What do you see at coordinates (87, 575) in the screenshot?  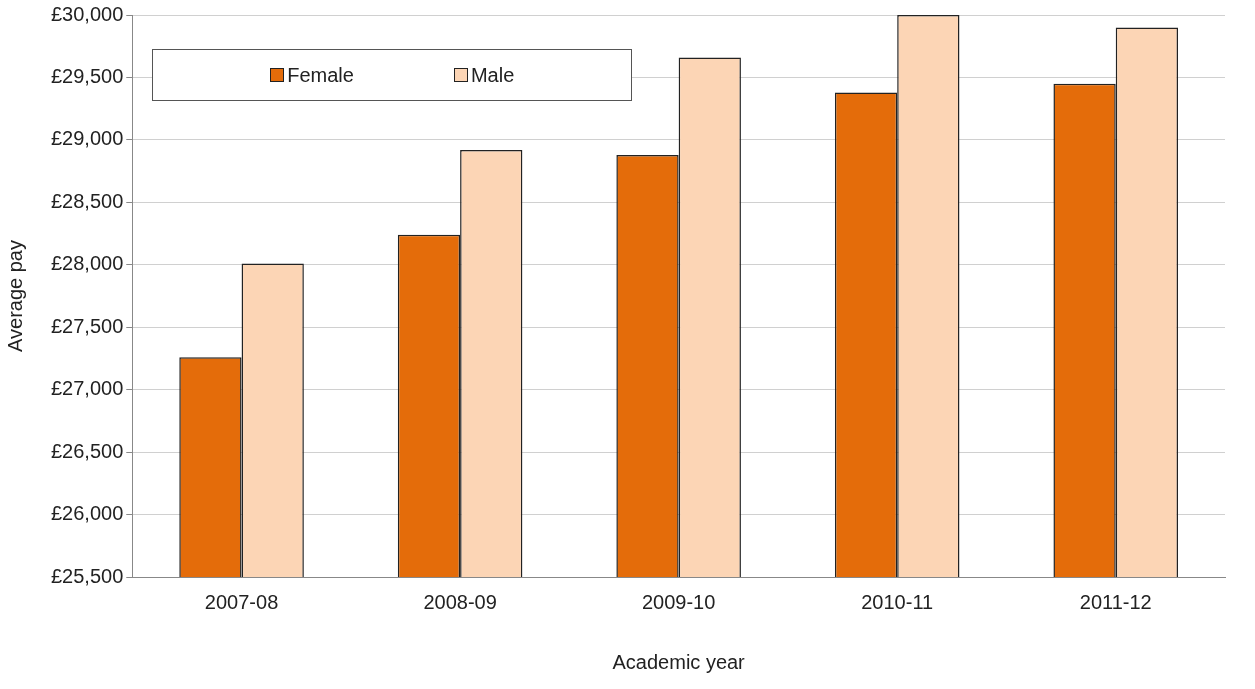 I see `y-tick-label: £25,500` at bounding box center [87, 575].